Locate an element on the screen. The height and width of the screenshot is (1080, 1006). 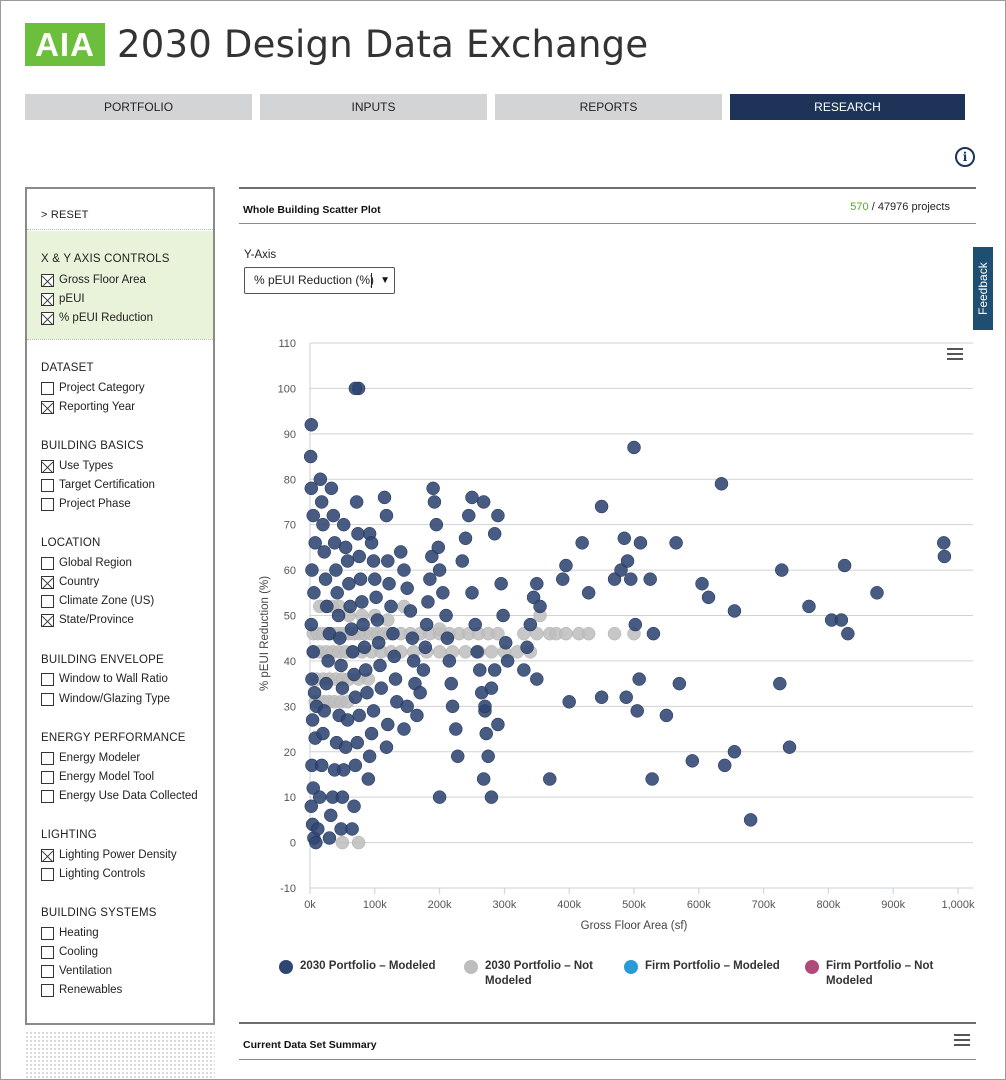
dropdown-caret-icon: ▼ is located at coordinates (385, 280).